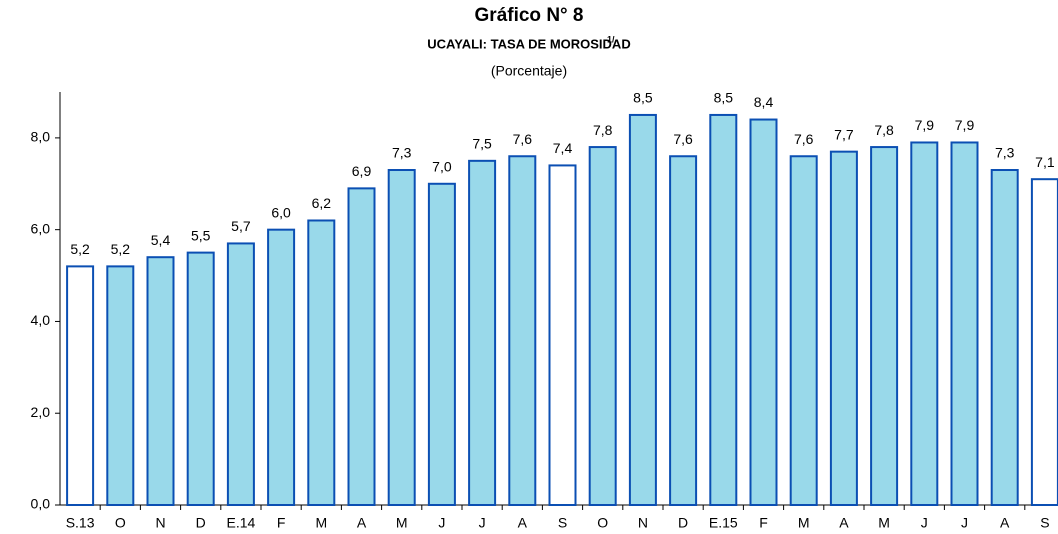  What do you see at coordinates (41, 412) in the screenshot?
I see `y-tick-label: 2,0` at bounding box center [41, 412].